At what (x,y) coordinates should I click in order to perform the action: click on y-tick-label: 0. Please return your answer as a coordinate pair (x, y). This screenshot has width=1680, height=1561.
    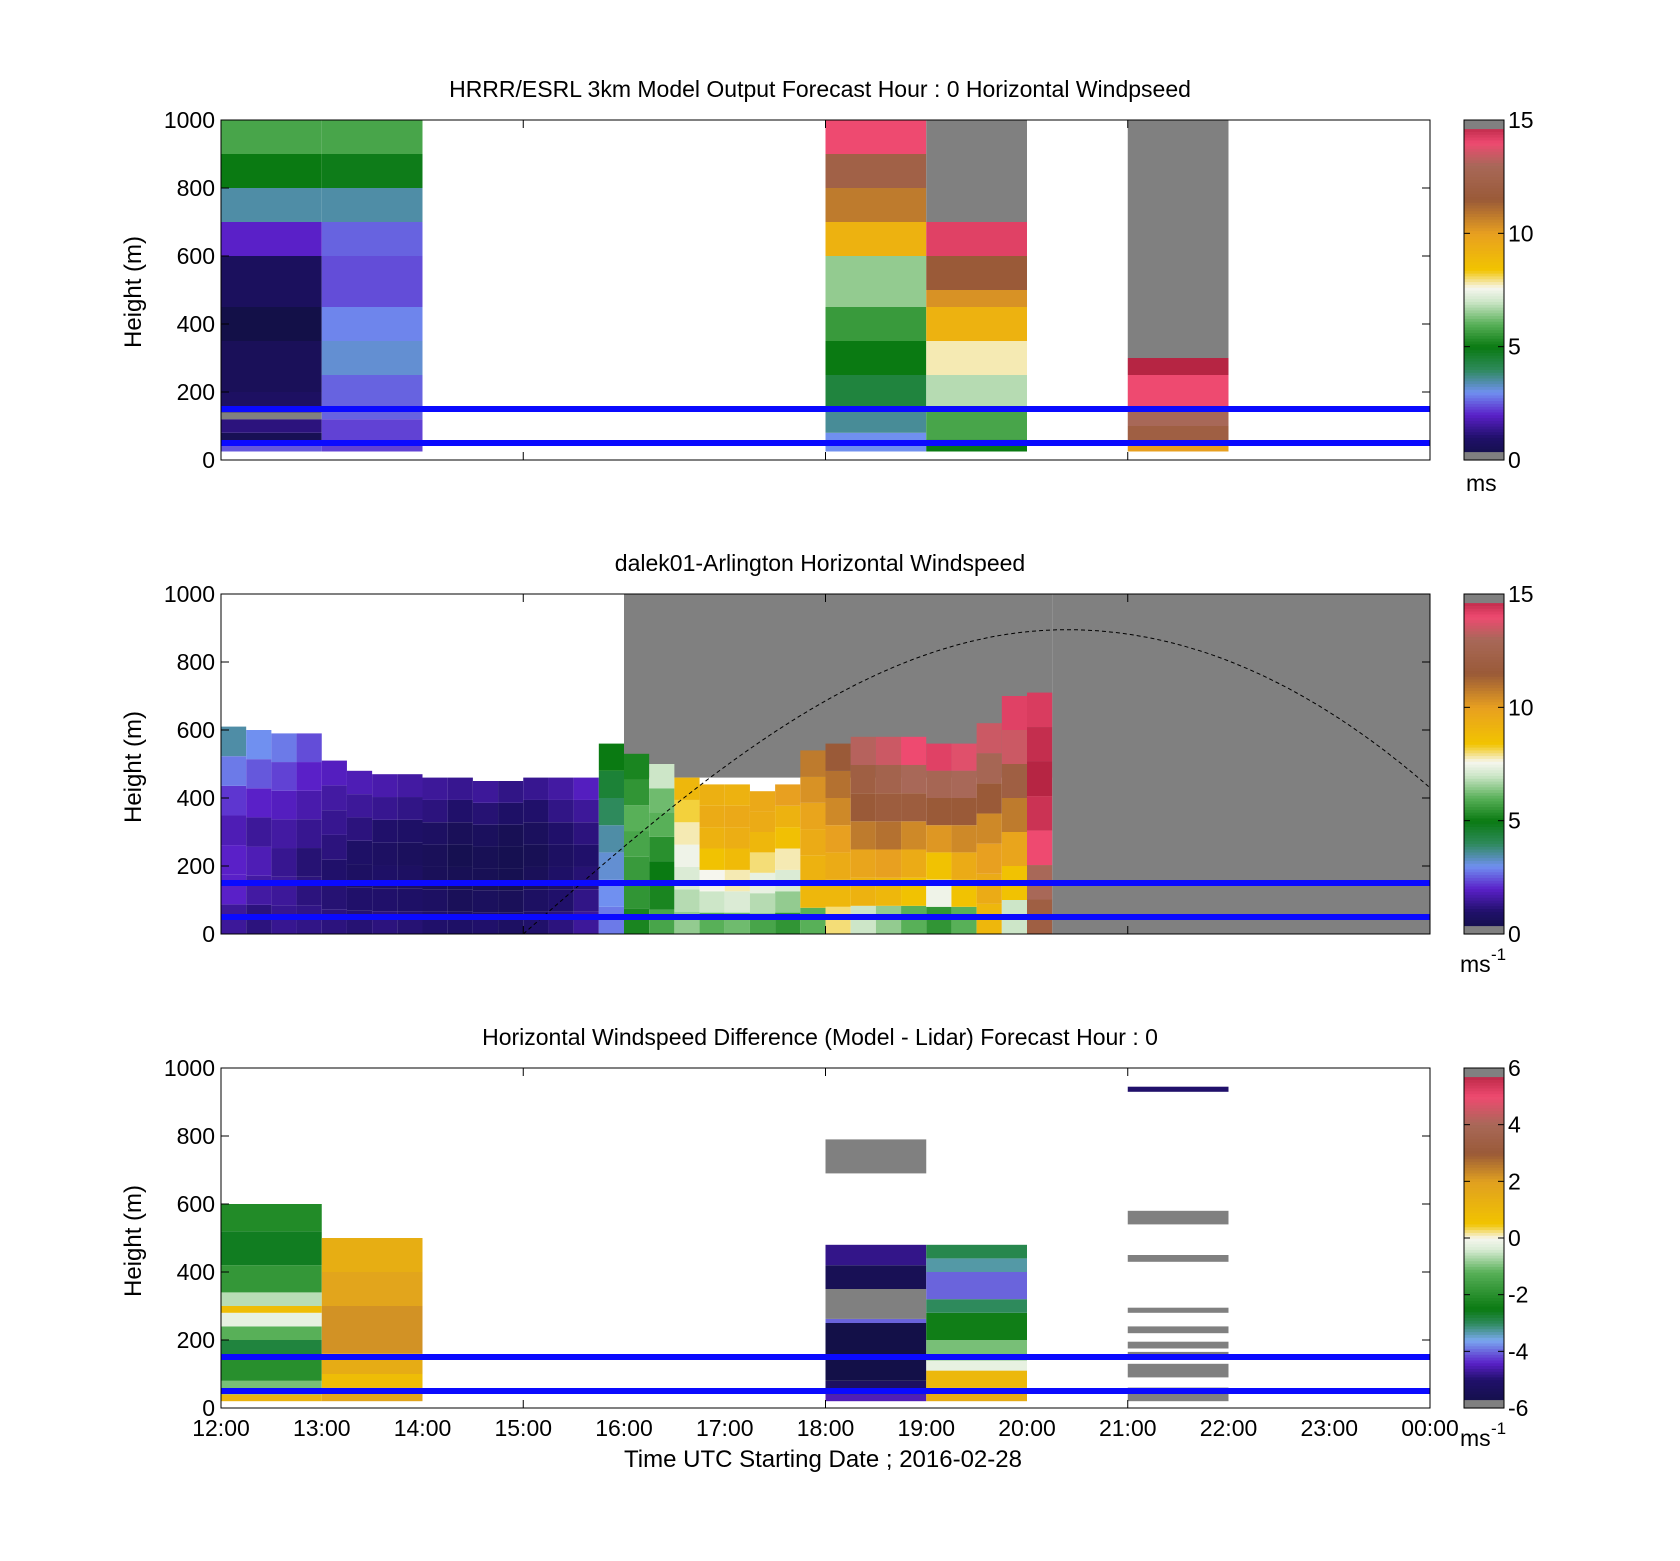
    Looking at the image, I should click on (208, 1408).